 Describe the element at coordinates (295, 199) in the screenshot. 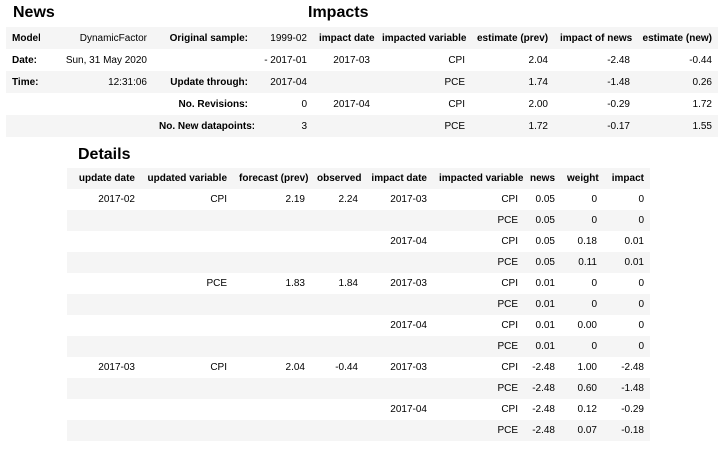

I see `table-cell: 2.19` at that location.